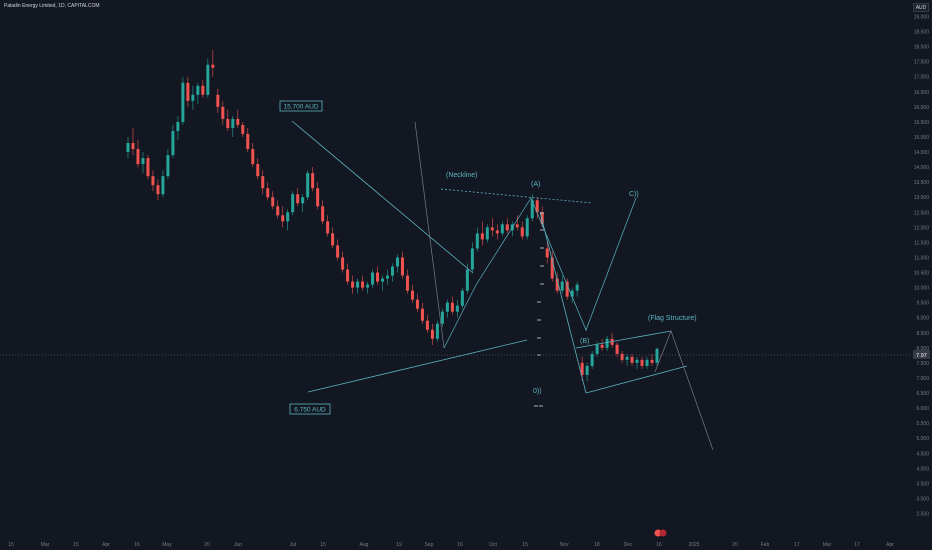 The image size is (932, 550). I want to click on price-tick-label: 5.000, so click(922, 439).